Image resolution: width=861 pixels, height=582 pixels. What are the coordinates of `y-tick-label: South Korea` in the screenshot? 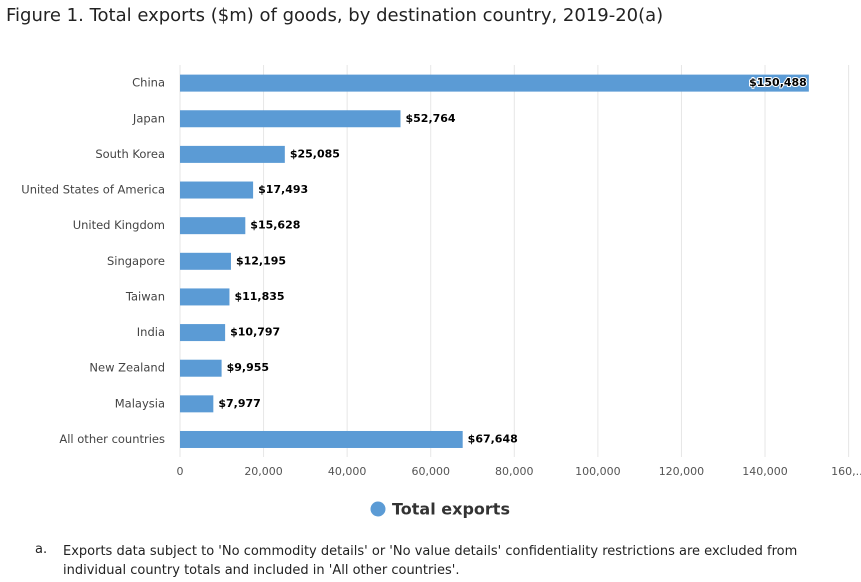 It's located at (130, 154).